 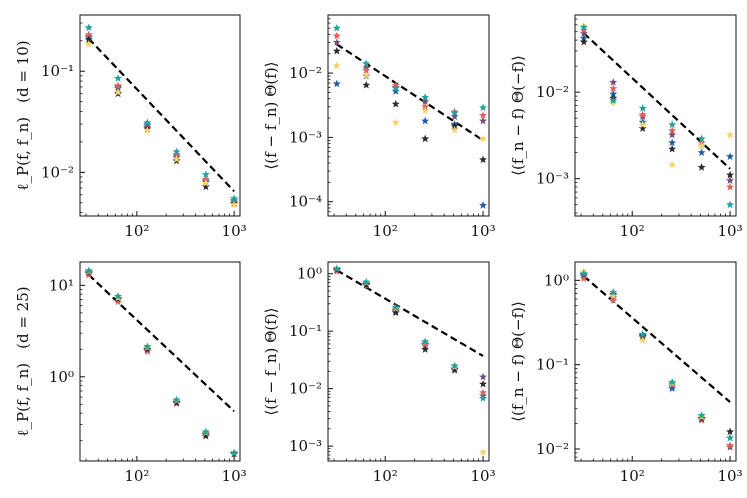 I want to click on y-tick-label: 10⁻⁴, so click(x=305, y=202).